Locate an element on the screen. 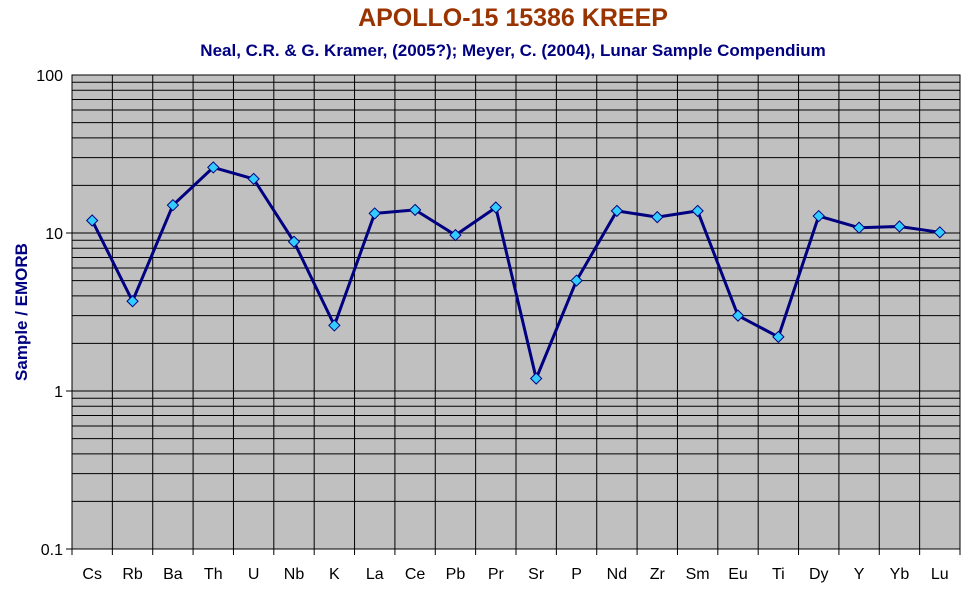 This screenshot has width=968, height=596. x-tick-label: Zr is located at coordinates (658, 574).